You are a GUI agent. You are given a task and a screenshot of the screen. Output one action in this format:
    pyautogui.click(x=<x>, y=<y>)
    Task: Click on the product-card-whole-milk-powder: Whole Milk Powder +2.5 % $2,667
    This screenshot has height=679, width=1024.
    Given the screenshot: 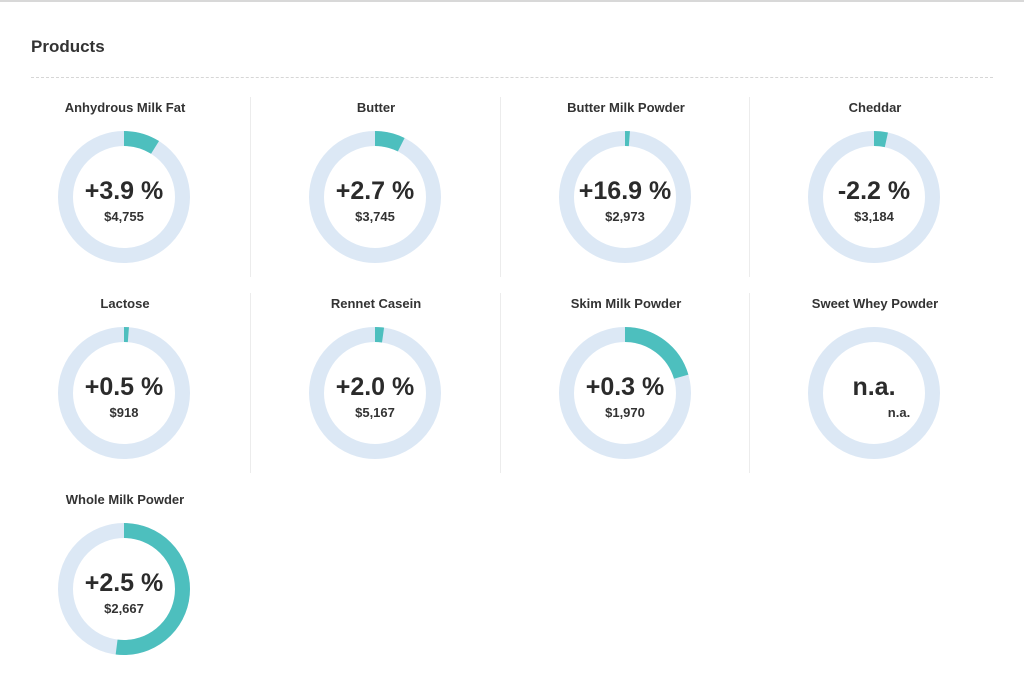 What is the action you would take?
    pyautogui.click(x=125, y=579)
    